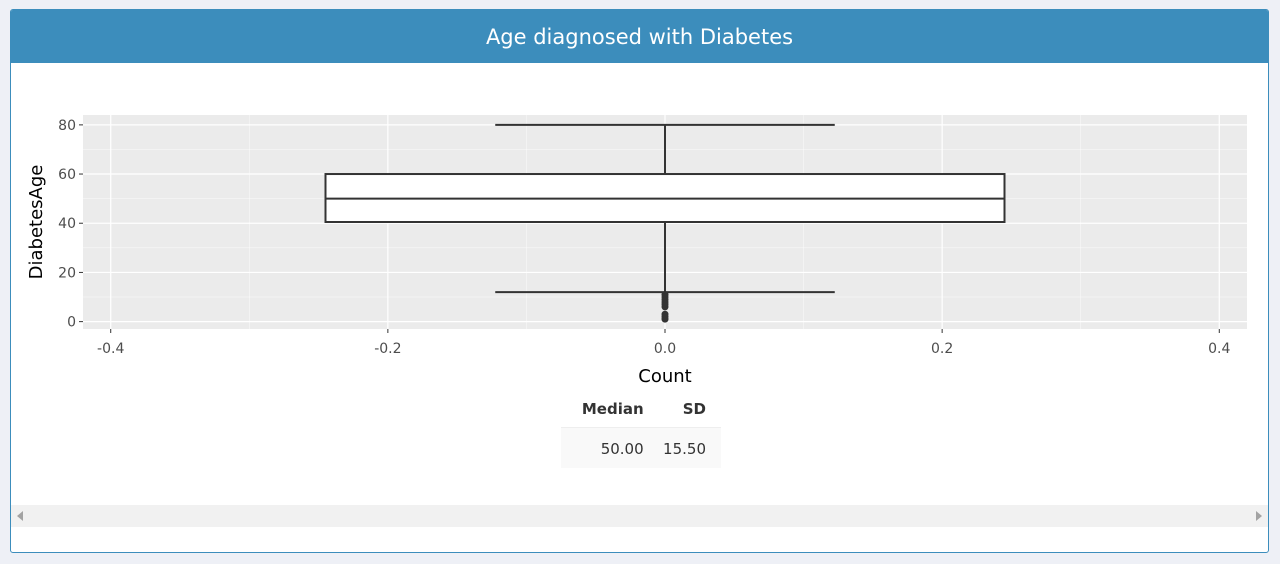 Image resolution: width=1280 pixels, height=564 pixels. Describe the element at coordinates (612, 409) in the screenshot. I see `header-median: Median` at that location.